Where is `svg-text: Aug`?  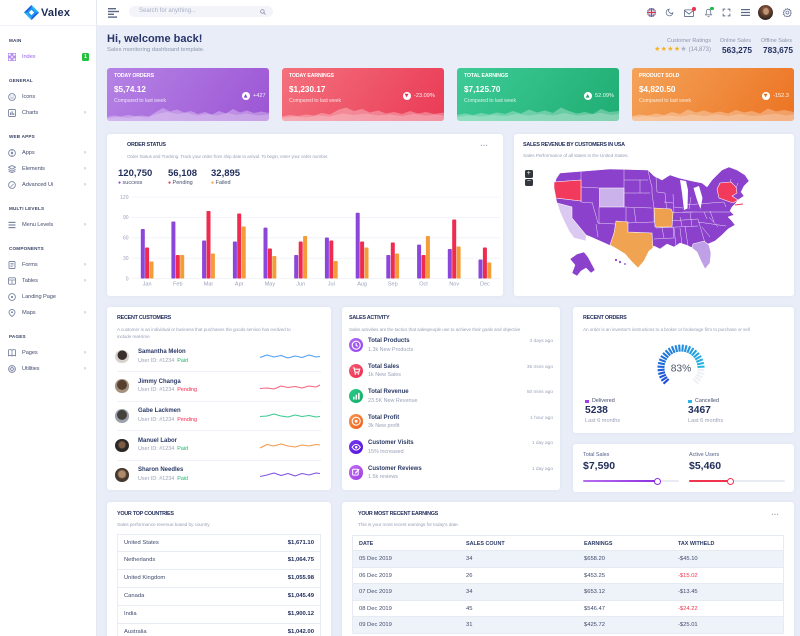
svg-text: Aug is located at coordinates (362, 285).